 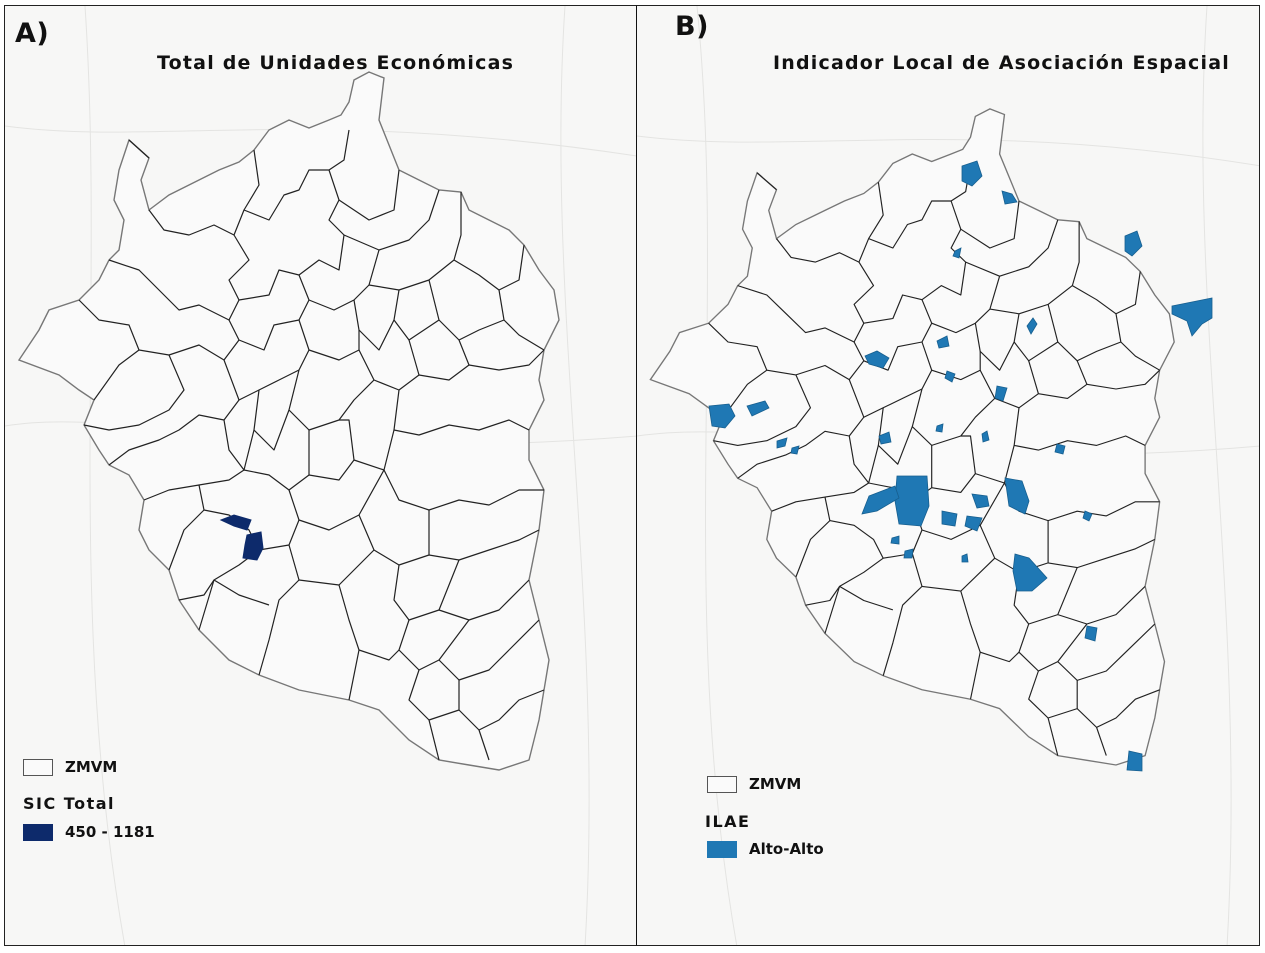 What do you see at coordinates (336, 63) in the screenshot?
I see `map-title: Total de Unidades Económicas` at bounding box center [336, 63].